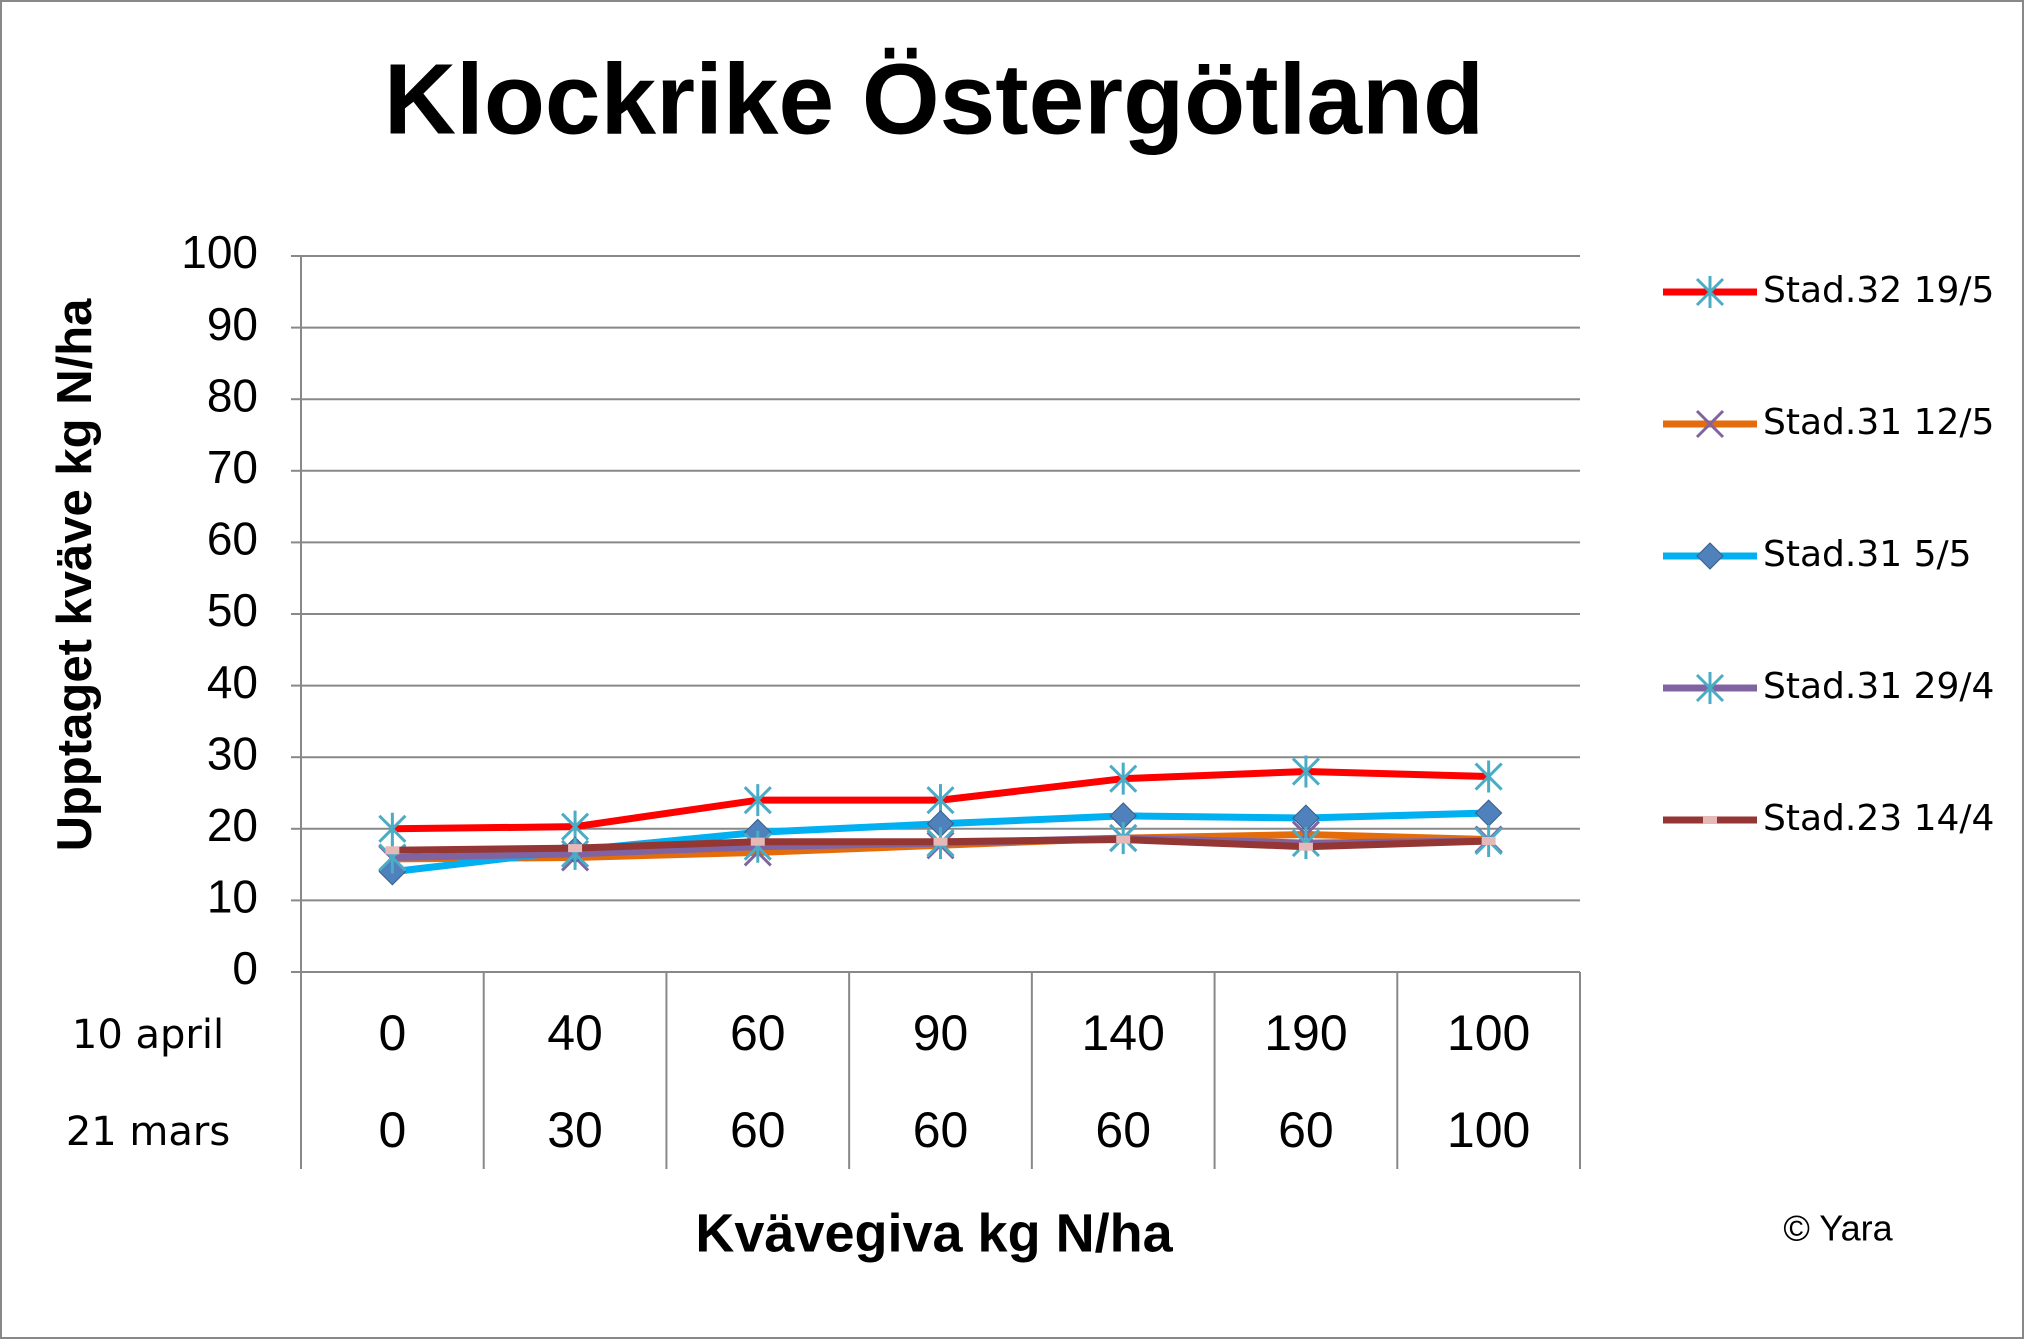 Image resolution: width=2025 pixels, height=1340 pixels. Describe the element at coordinates (1878, 290) in the screenshot. I see `legend-label: Stad.32 19/5` at that location.